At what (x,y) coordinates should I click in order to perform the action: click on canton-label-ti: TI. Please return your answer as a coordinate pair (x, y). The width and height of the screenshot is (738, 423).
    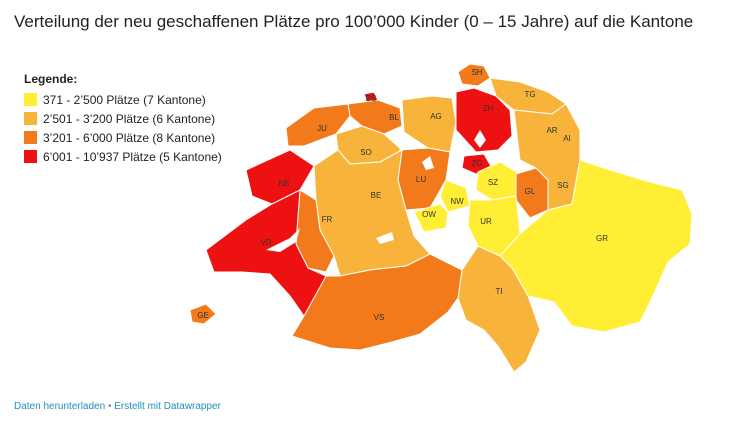
    Looking at the image, I should click on (498, 291).